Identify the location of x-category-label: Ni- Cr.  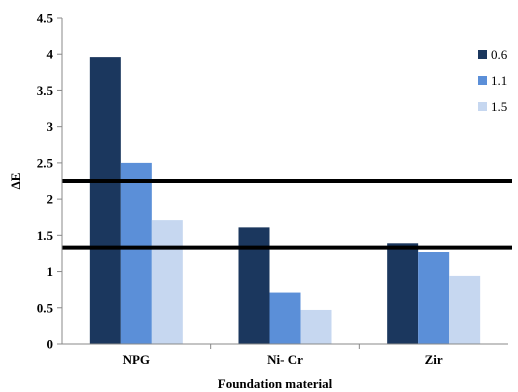
(285, 359).